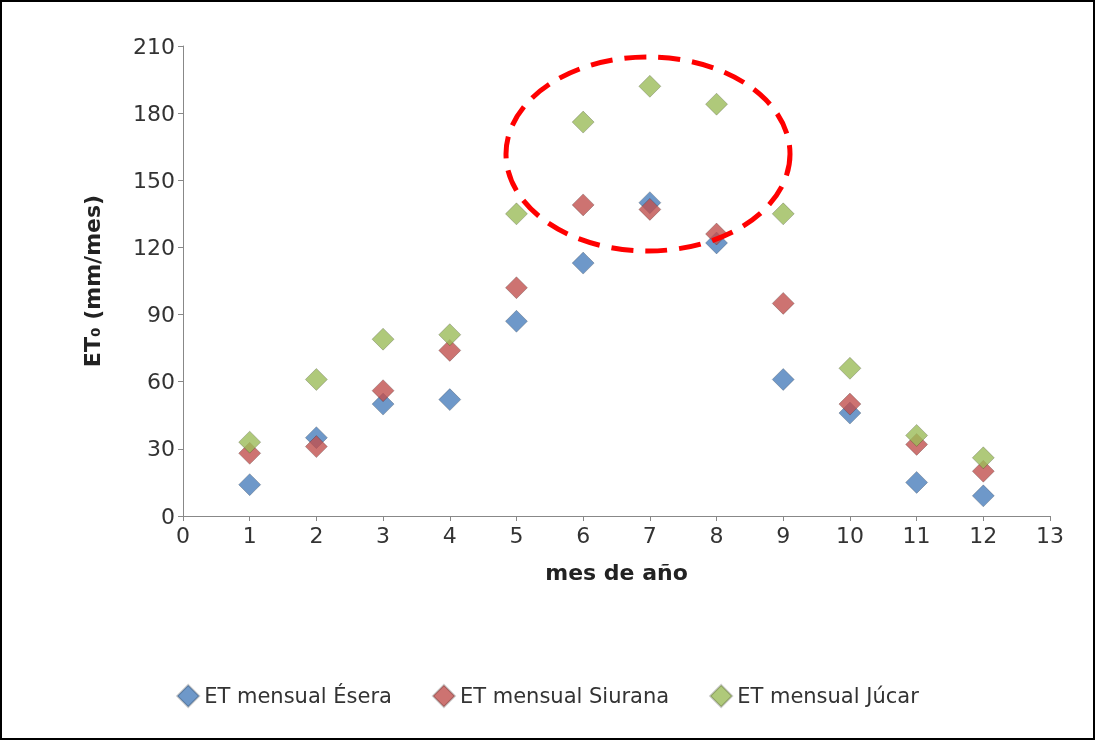  Describe the element at coordinates (983, 535) in the screenshot. I see `x-tick-label: 12` at that location.